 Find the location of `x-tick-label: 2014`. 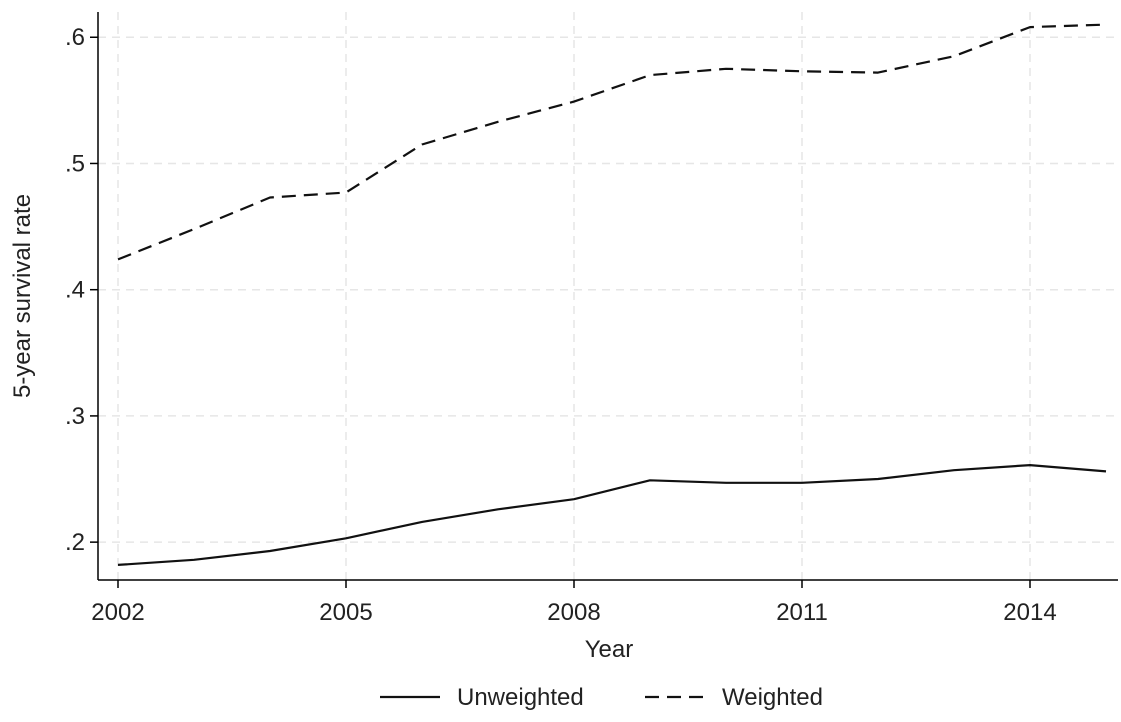

x-tick-label: 2014 is located at coordinates (1029, 612).